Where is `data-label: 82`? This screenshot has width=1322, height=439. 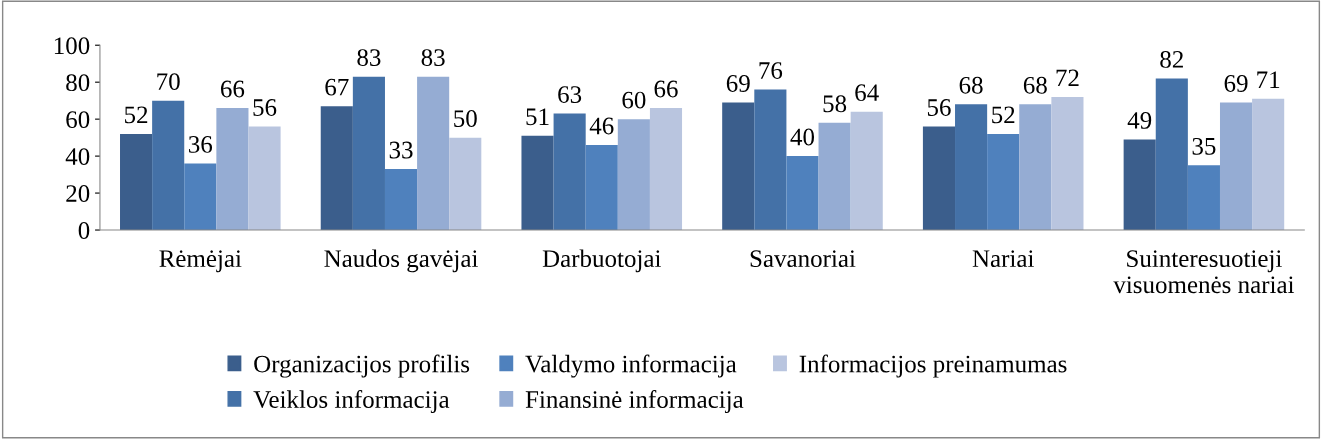
data-label: 82 is located at coordinates (1171, 59).